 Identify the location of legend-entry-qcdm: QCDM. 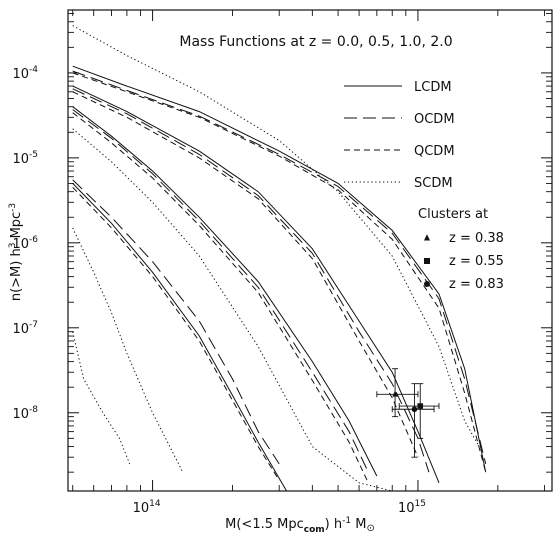
(399, 151).